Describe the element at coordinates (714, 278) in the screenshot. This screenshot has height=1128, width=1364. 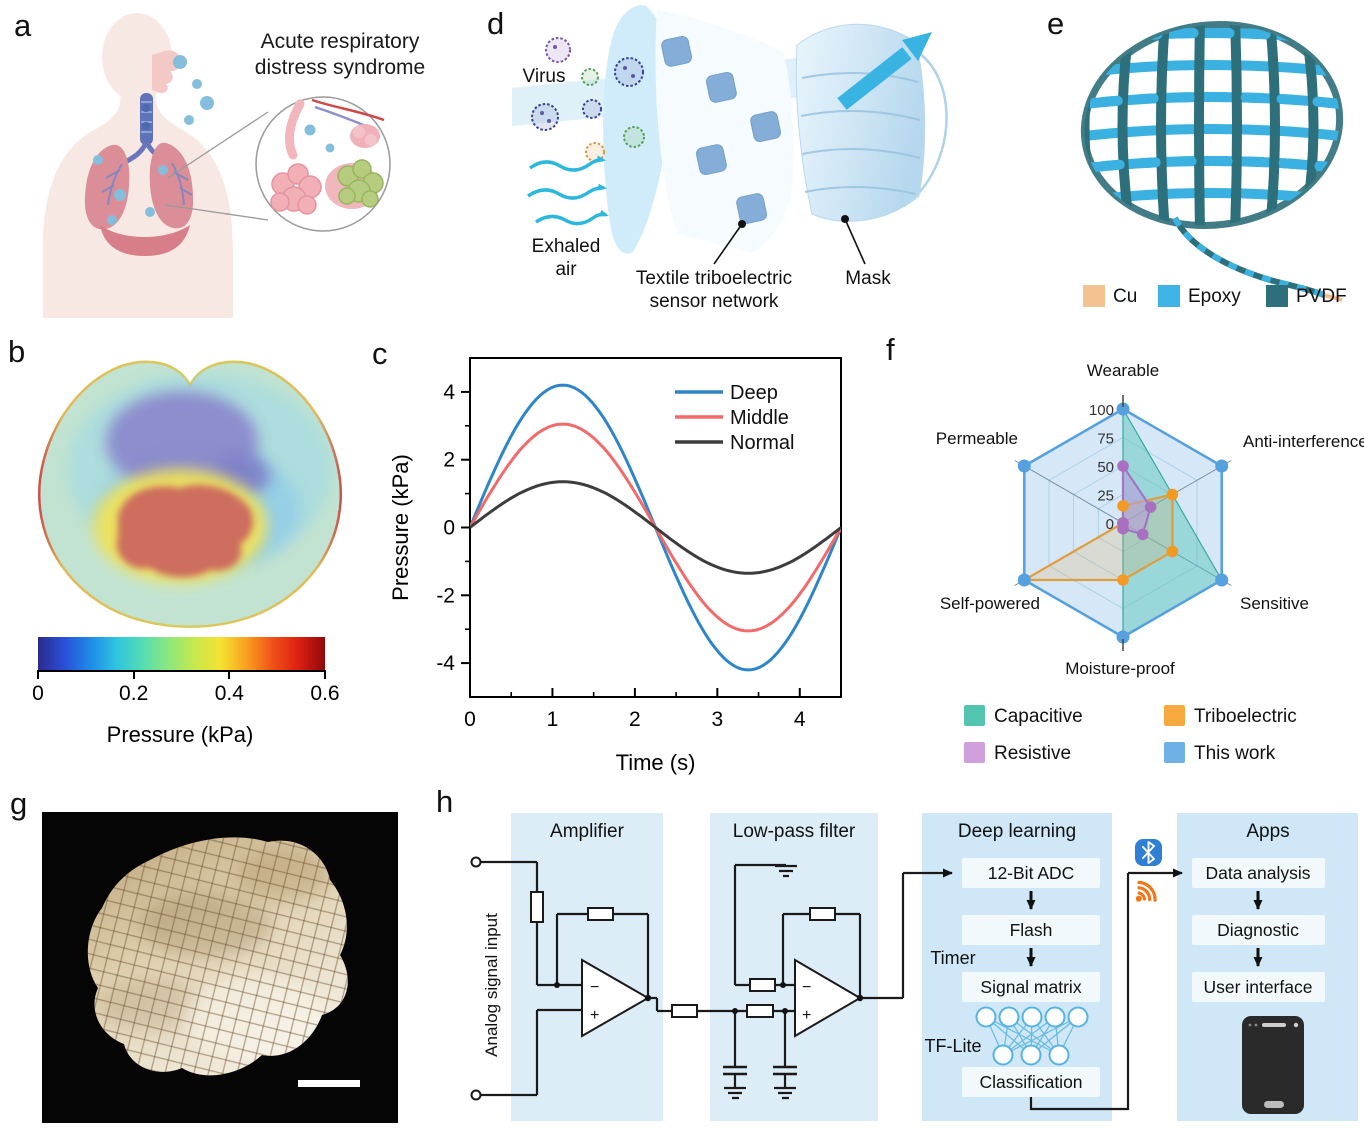
I see `sensor-network-label-line1: Textile triboelectric` at that location.